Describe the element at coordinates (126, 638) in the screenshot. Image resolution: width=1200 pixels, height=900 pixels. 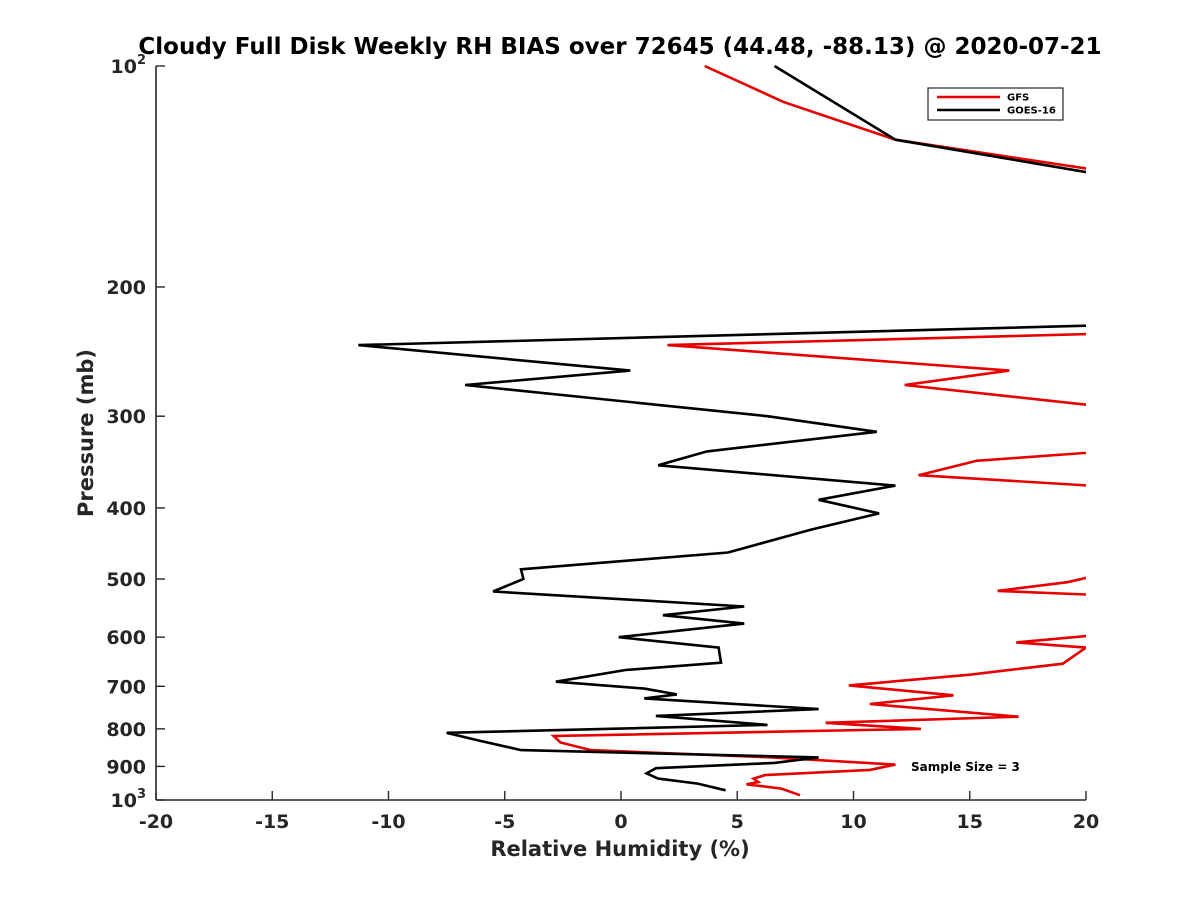
I see `y-tick-label: 600` at that location.